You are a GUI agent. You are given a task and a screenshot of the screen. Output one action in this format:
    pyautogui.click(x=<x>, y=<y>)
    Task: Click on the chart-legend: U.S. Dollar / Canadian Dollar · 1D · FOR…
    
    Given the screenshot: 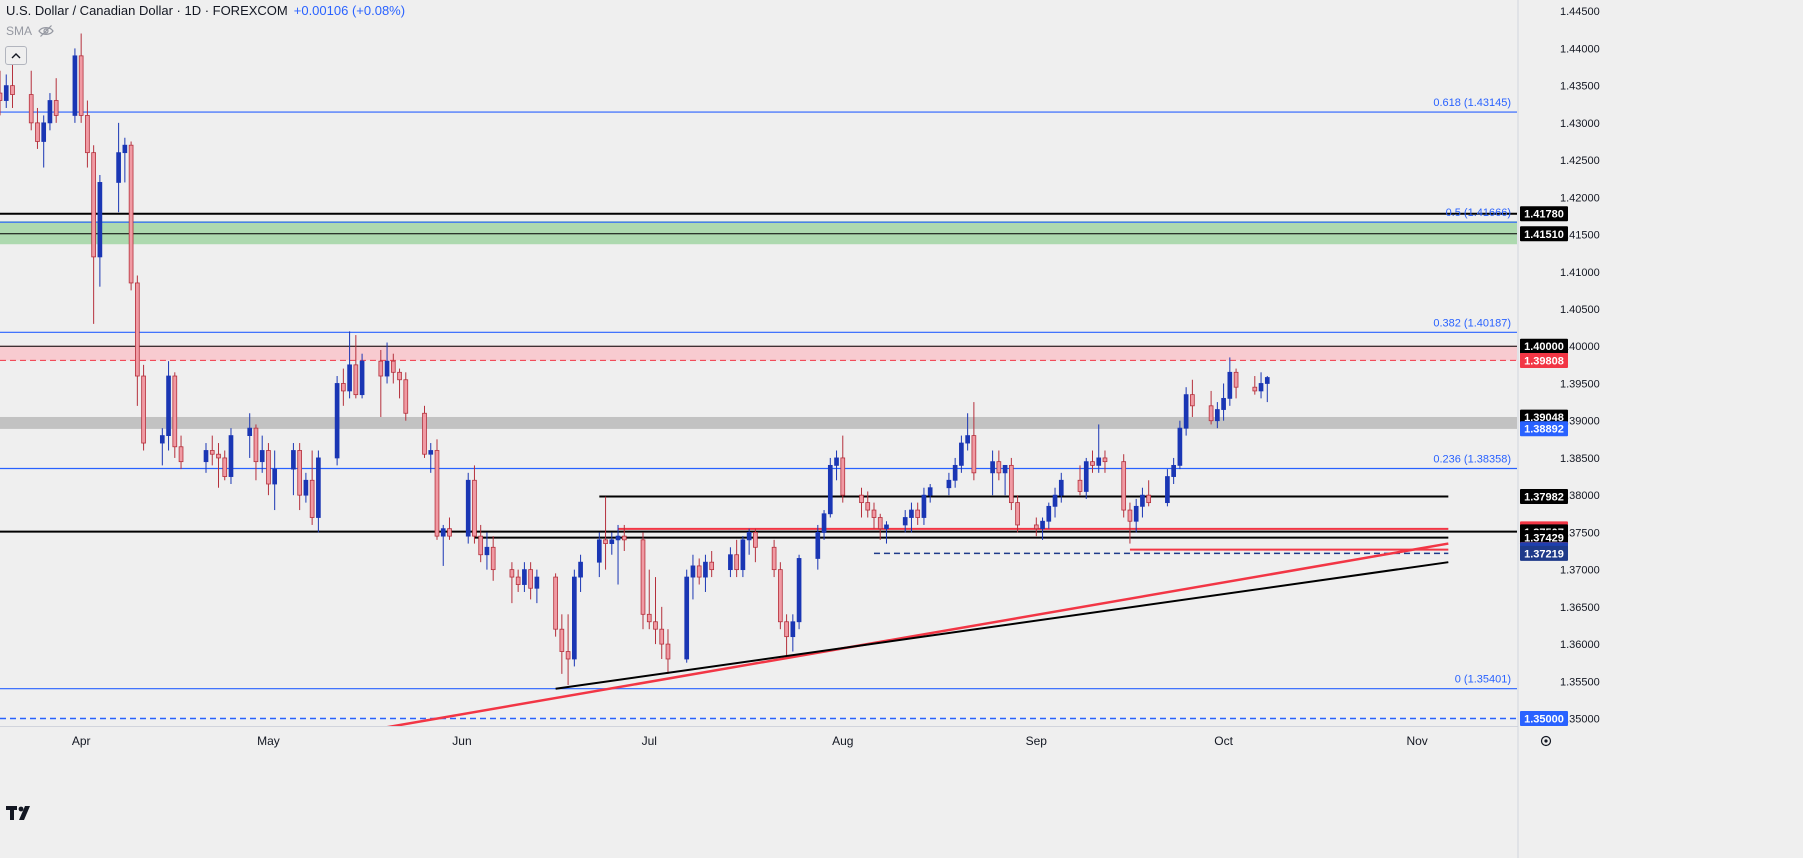 What is the action you would take?
    pyautogui.click(x=205, y=10)
    